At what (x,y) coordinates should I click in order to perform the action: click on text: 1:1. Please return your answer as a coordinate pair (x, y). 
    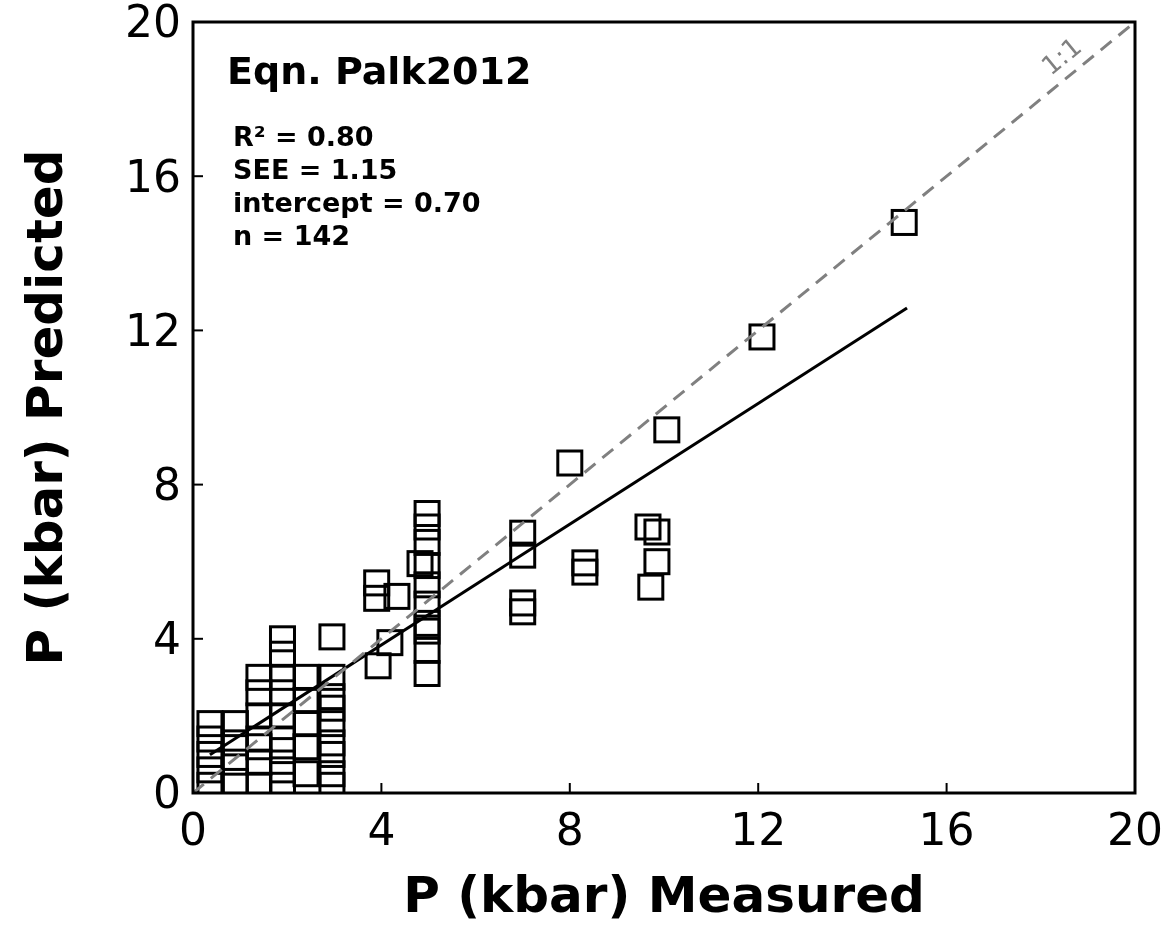
    Looking at the image, I should click on (1061, 56).